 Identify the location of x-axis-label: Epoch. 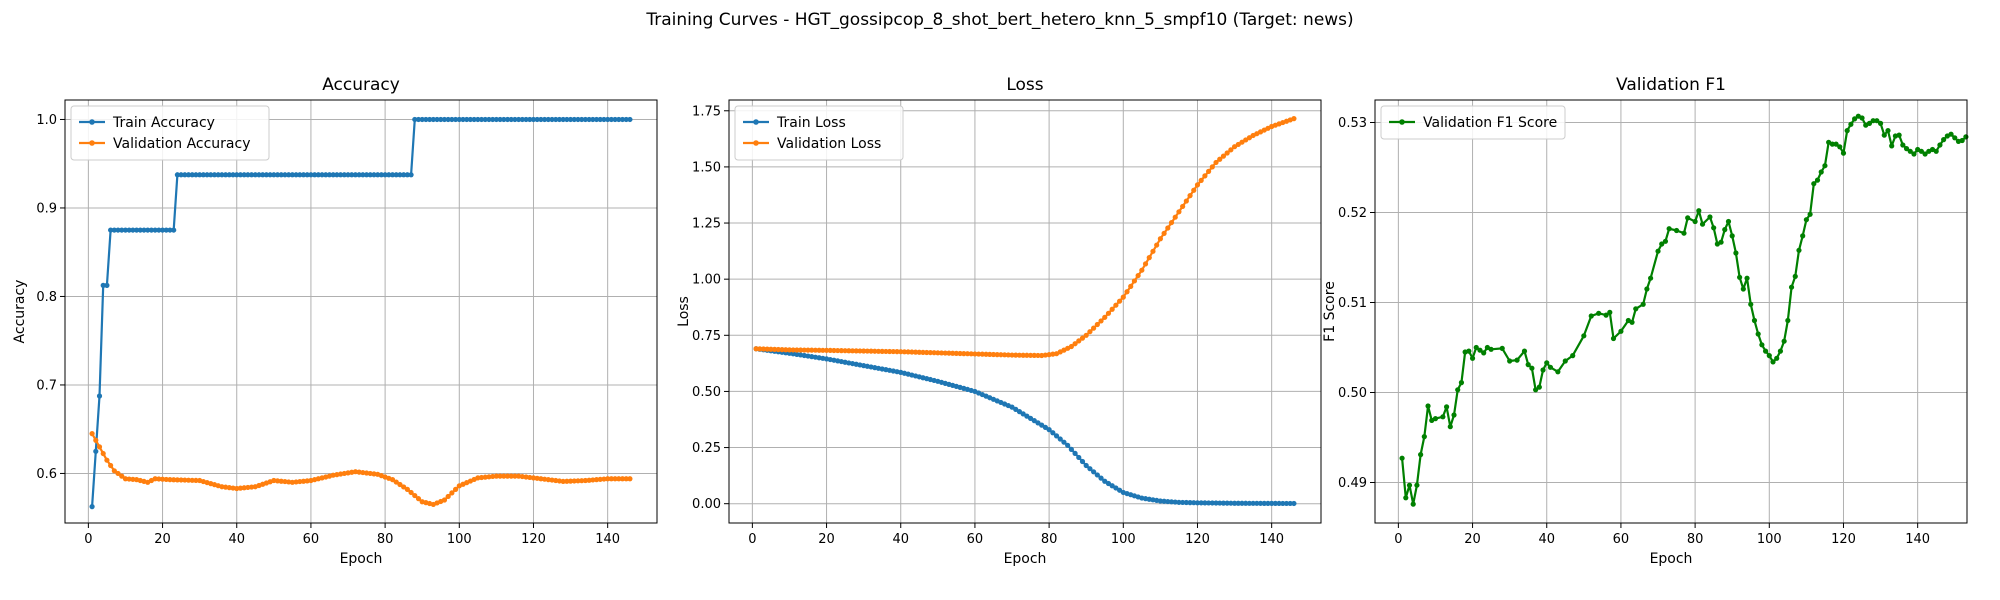
(1025, 559).